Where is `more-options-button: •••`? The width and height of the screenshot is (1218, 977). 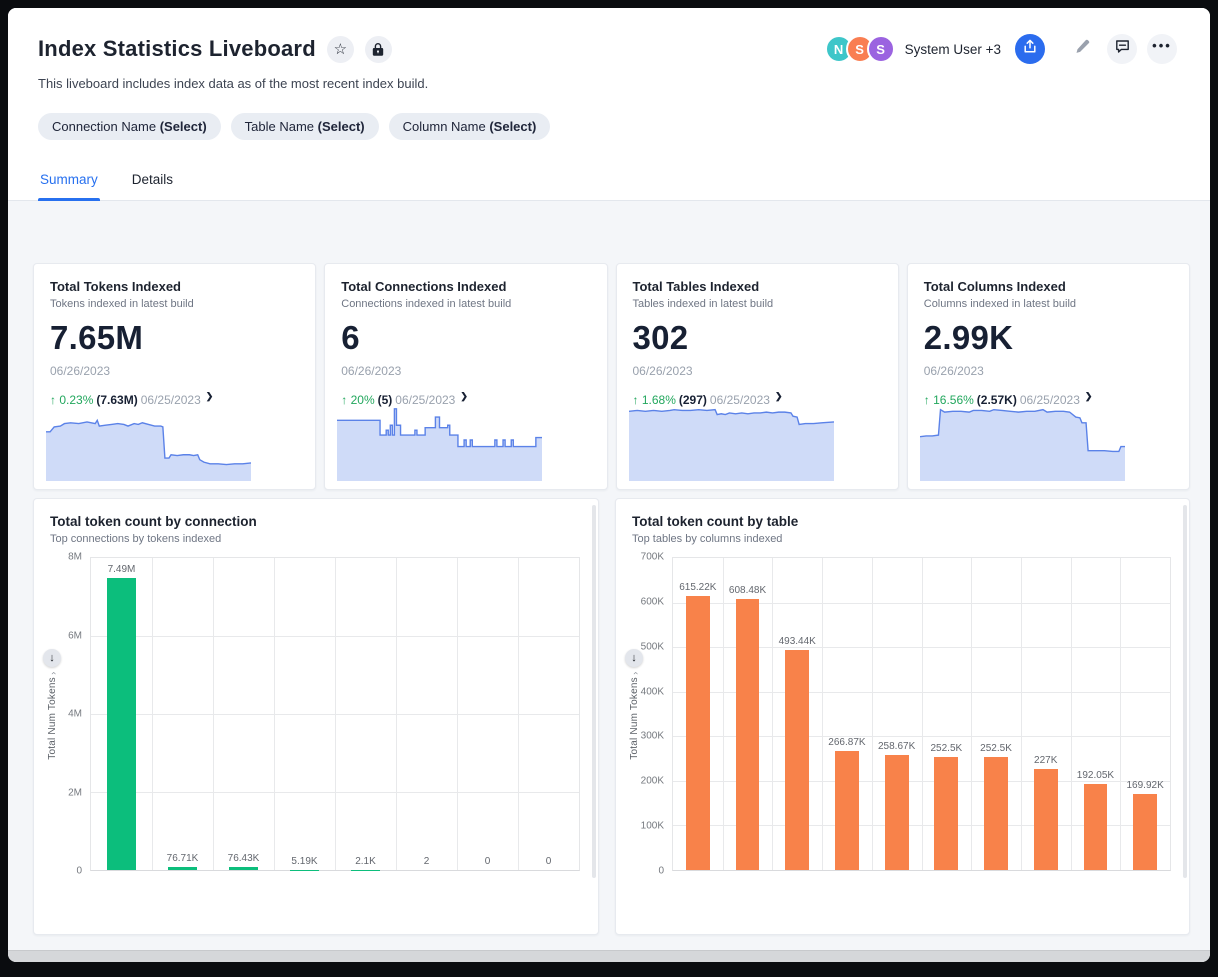 more-options-button: ••• is located at coordinates (1162, 49).